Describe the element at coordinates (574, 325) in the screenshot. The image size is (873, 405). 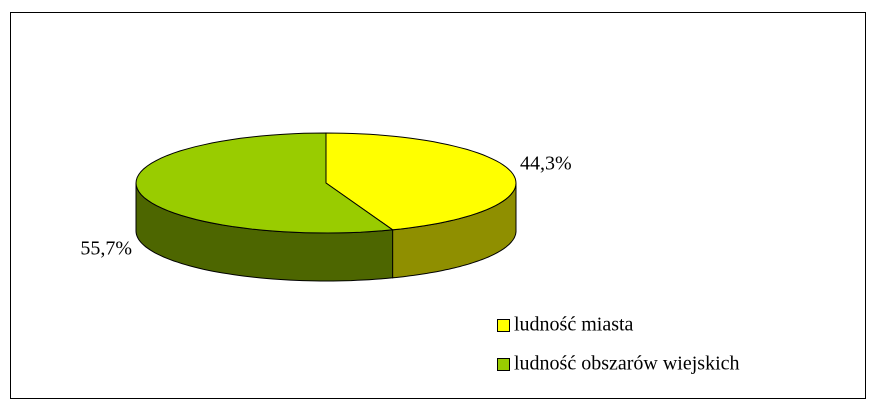
I see `legend-label: ludność miasta` at that location.